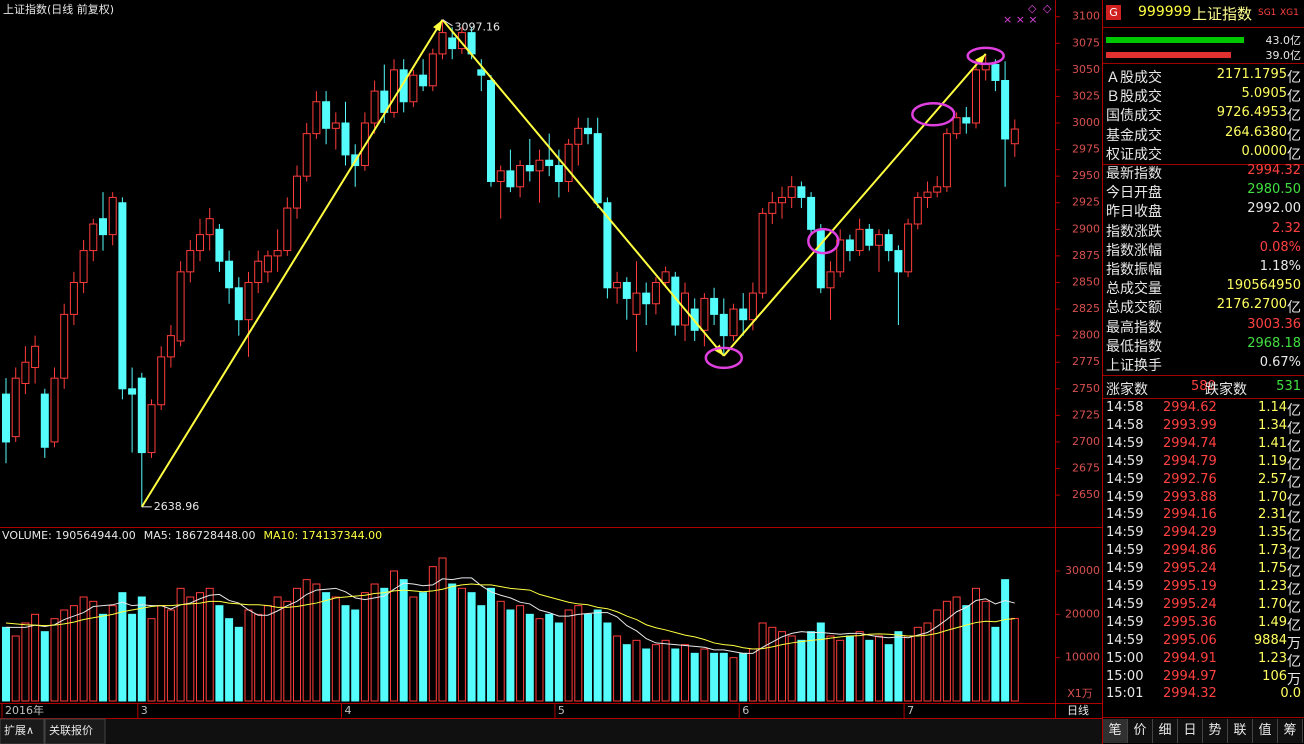 This screenshot has height=744, width=1304. I want to click on trade-price: 2995.36, so click(1190, 622).